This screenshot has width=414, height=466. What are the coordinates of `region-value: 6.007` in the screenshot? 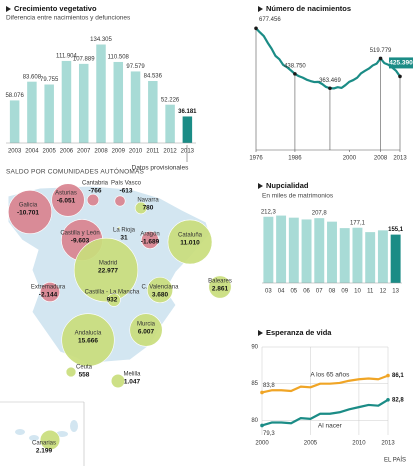 It's located at (146, 332).